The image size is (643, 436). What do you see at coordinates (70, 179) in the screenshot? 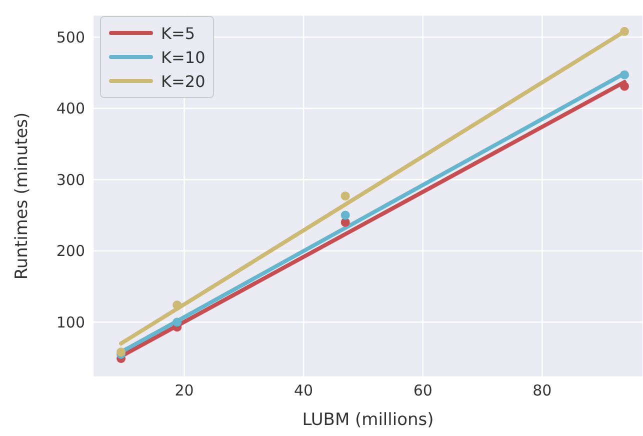
I see `y-tick-label: 300` at bounding box center [70, 179].